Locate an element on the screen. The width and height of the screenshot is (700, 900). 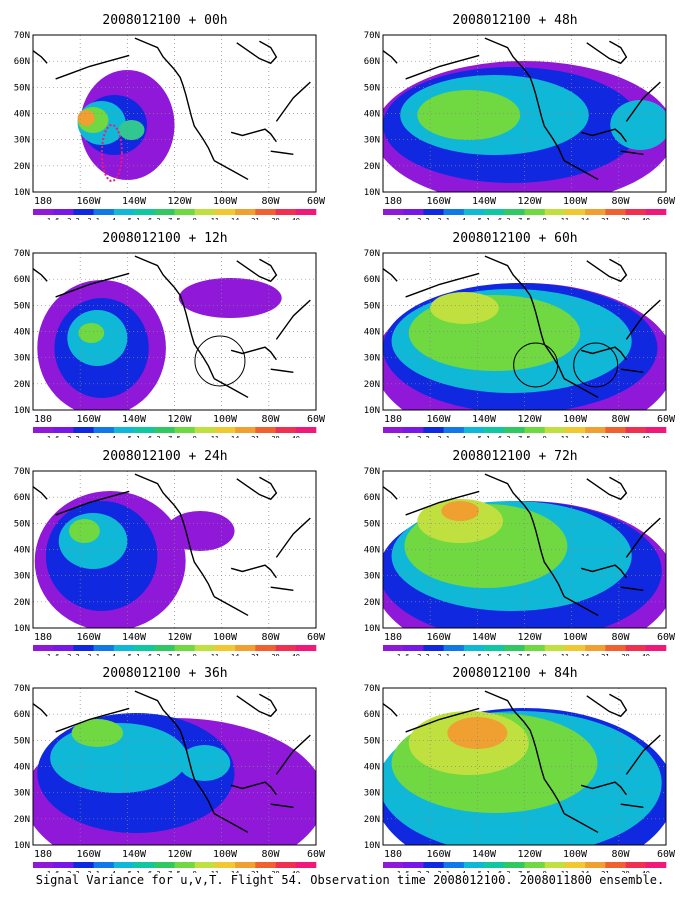
legend-value-label: 21 is located at coordinates (255, 871).